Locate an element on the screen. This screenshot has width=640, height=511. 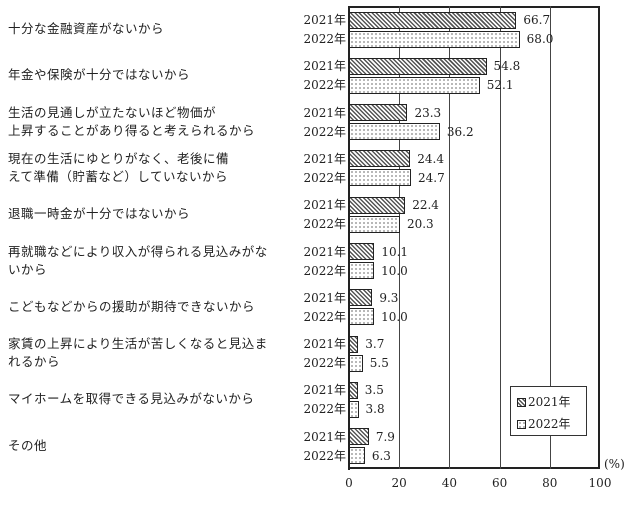
category-label: 十分な金融資産がないから is located at coordinates (150, 29).